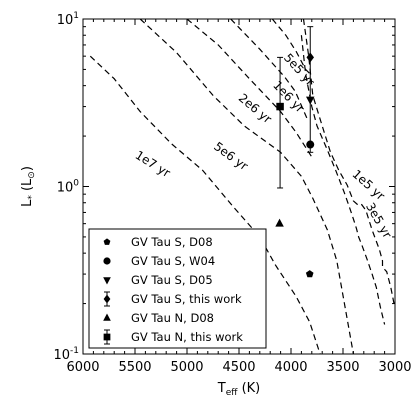 The height and width of the screenshot is (415, 415). What do you see at coordinates (107, 261) in the screenshot?
I see `legend-marker-circle` at bounding box center [107, 261].